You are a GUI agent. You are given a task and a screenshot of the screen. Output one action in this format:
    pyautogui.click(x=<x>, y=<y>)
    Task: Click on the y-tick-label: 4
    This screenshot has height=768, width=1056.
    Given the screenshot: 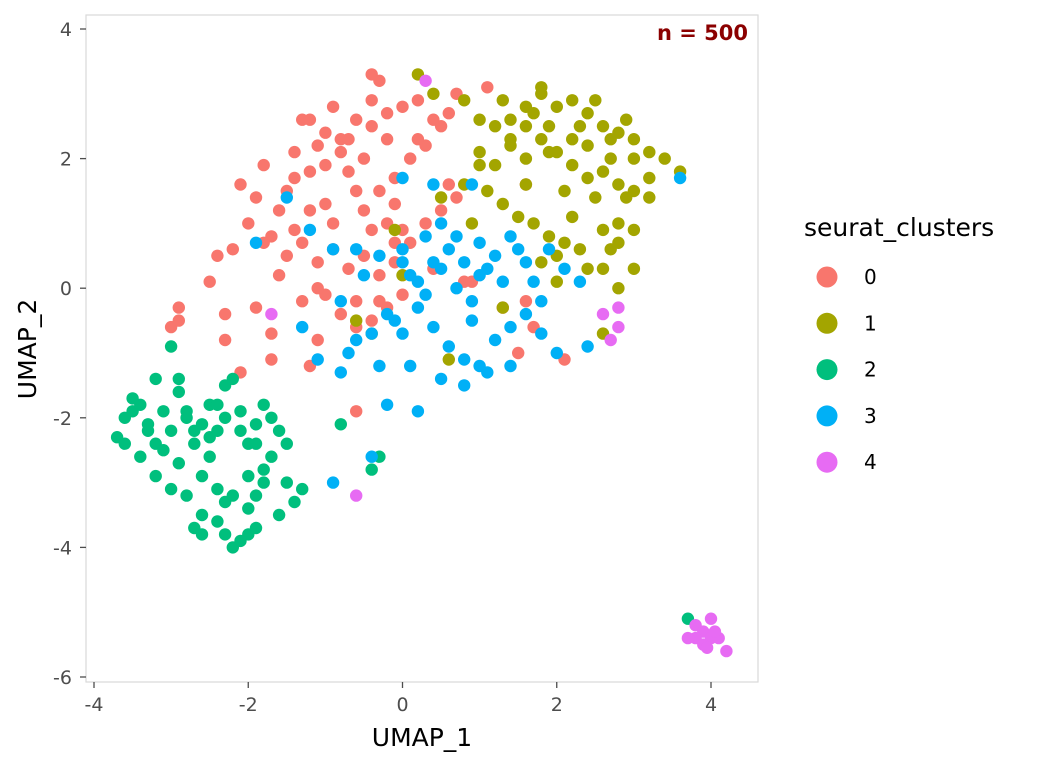 What is the action you would take?
    pyautogui.click(x=66, y=30)
    